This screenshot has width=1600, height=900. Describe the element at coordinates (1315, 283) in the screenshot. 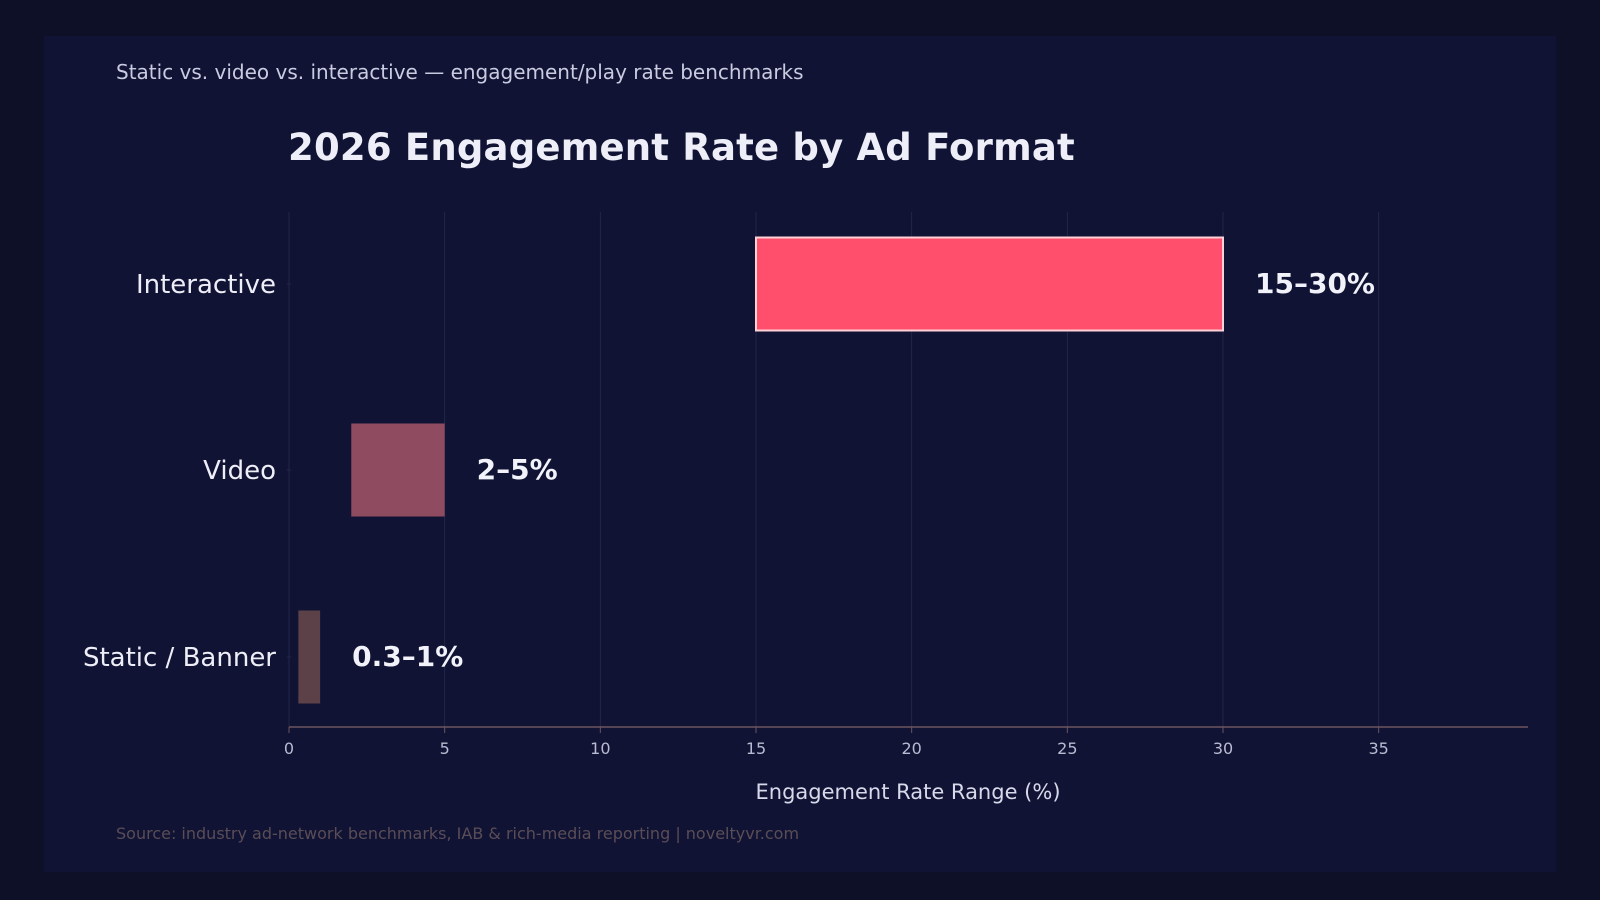

I see `data-label: 15–30%` at that location.